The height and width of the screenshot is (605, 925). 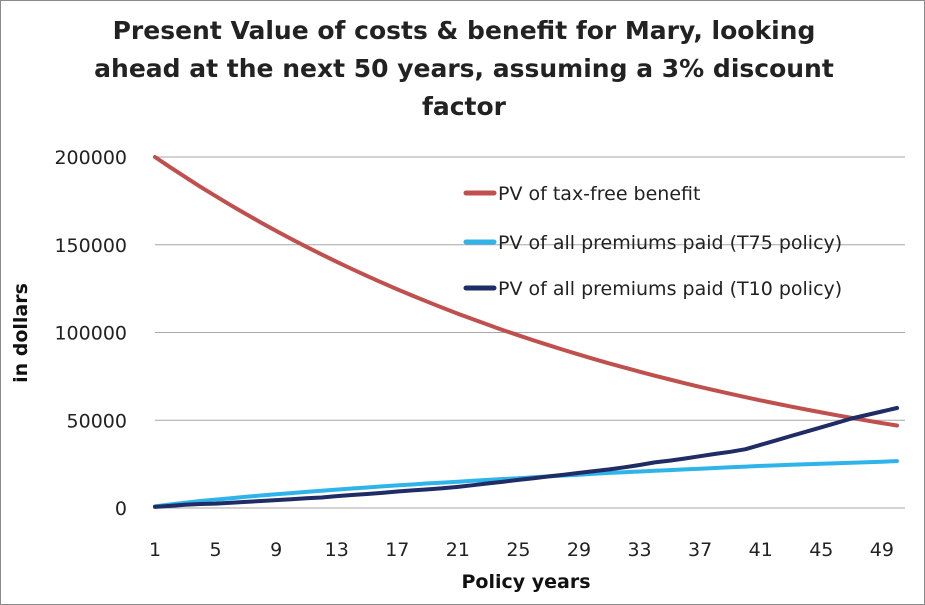 What do you see at coordinates (90, 158) in the screenshot?
I see `y-tick-label: 200000` at bounding box center [90, 158].